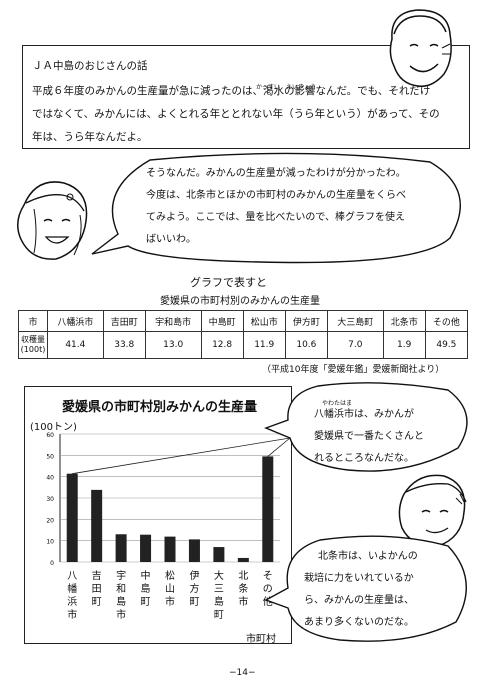 This screenshot has width=480, height=690. What do you see at coordinates (368, 556) in the screenshot?
I see `right-speech-2-line-1: 北条市は、いよかんの` at bounding box center [368, 556].